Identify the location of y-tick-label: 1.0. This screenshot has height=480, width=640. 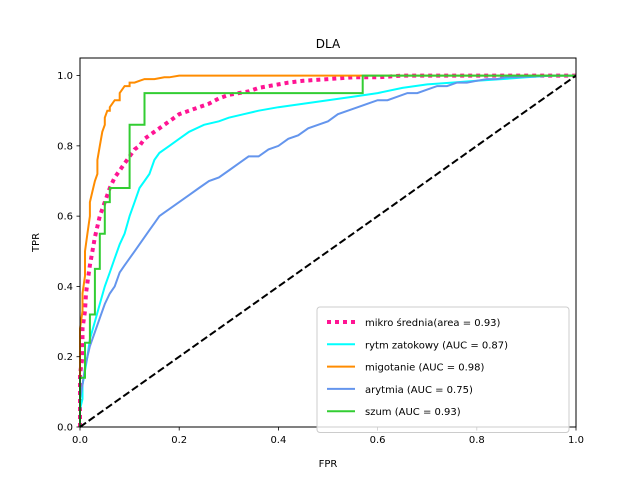
(65, 76).